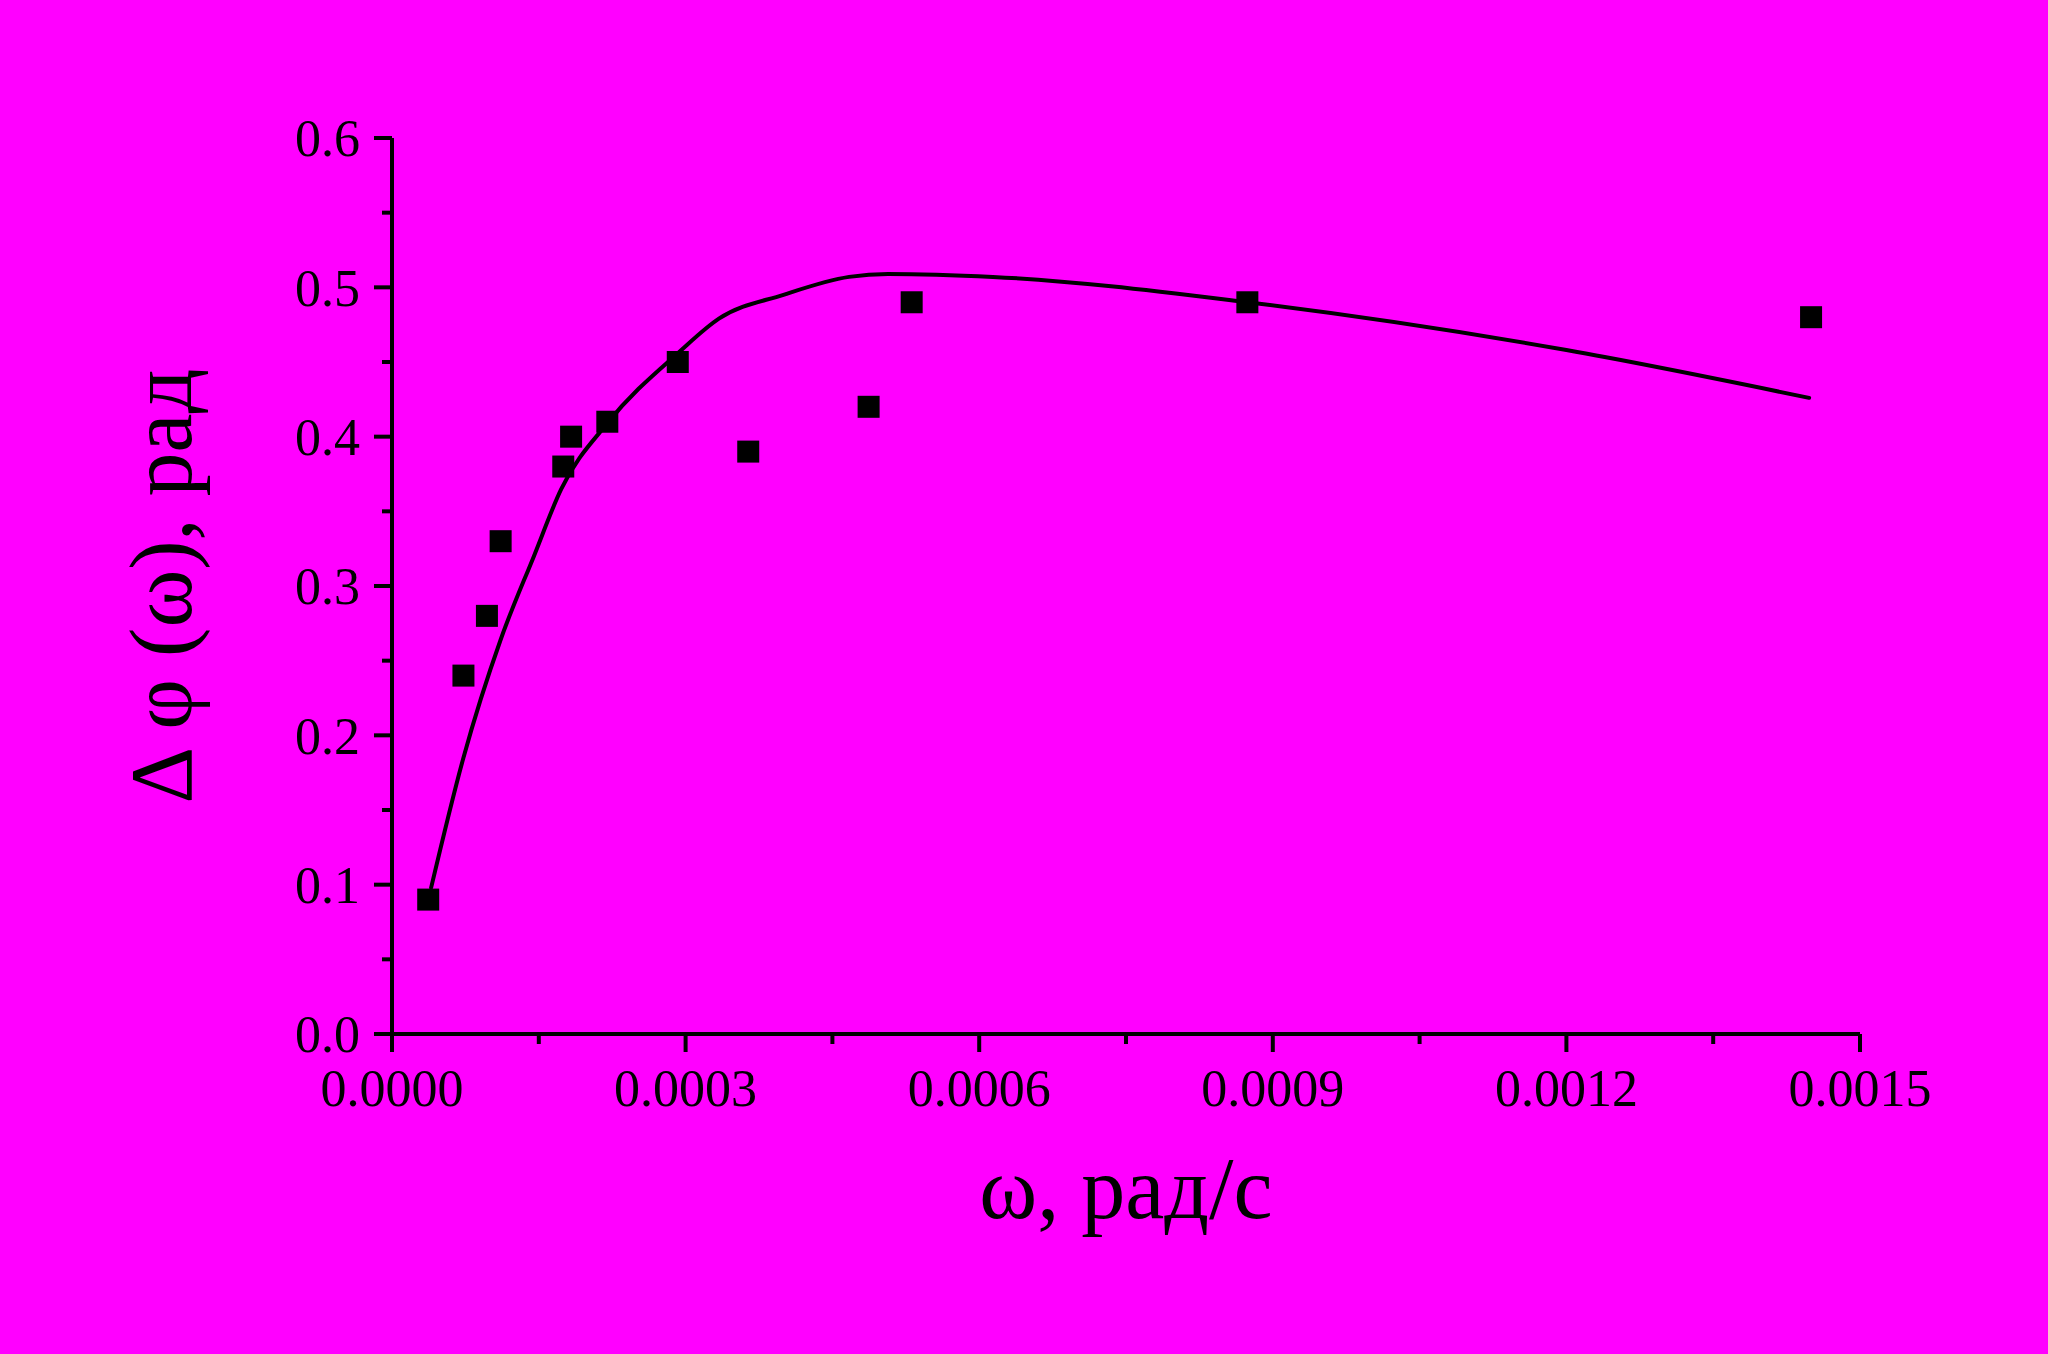  Describe the element at coordinates (327, 885) in the screenshot. I see `y-tick-label: 0.1` at that location.